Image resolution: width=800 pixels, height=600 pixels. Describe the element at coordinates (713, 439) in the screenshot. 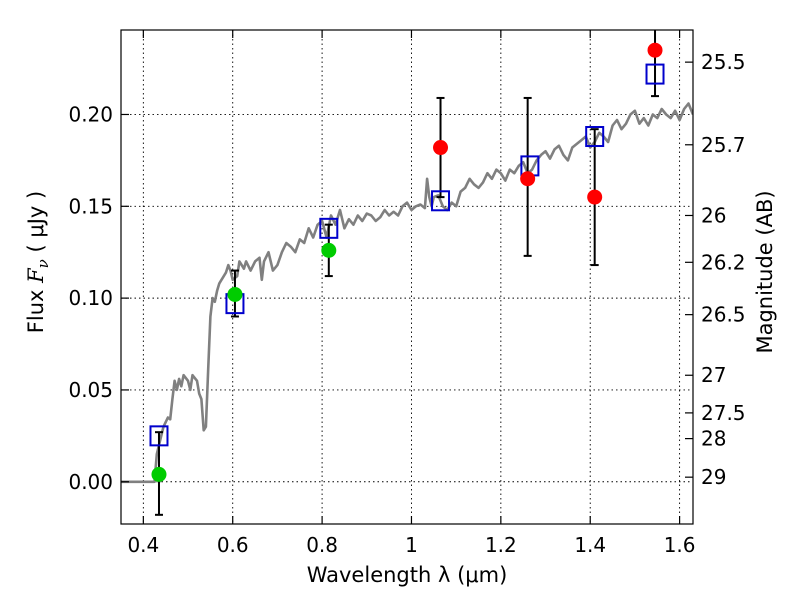

I see `y2-tick-label: 28` at that location.